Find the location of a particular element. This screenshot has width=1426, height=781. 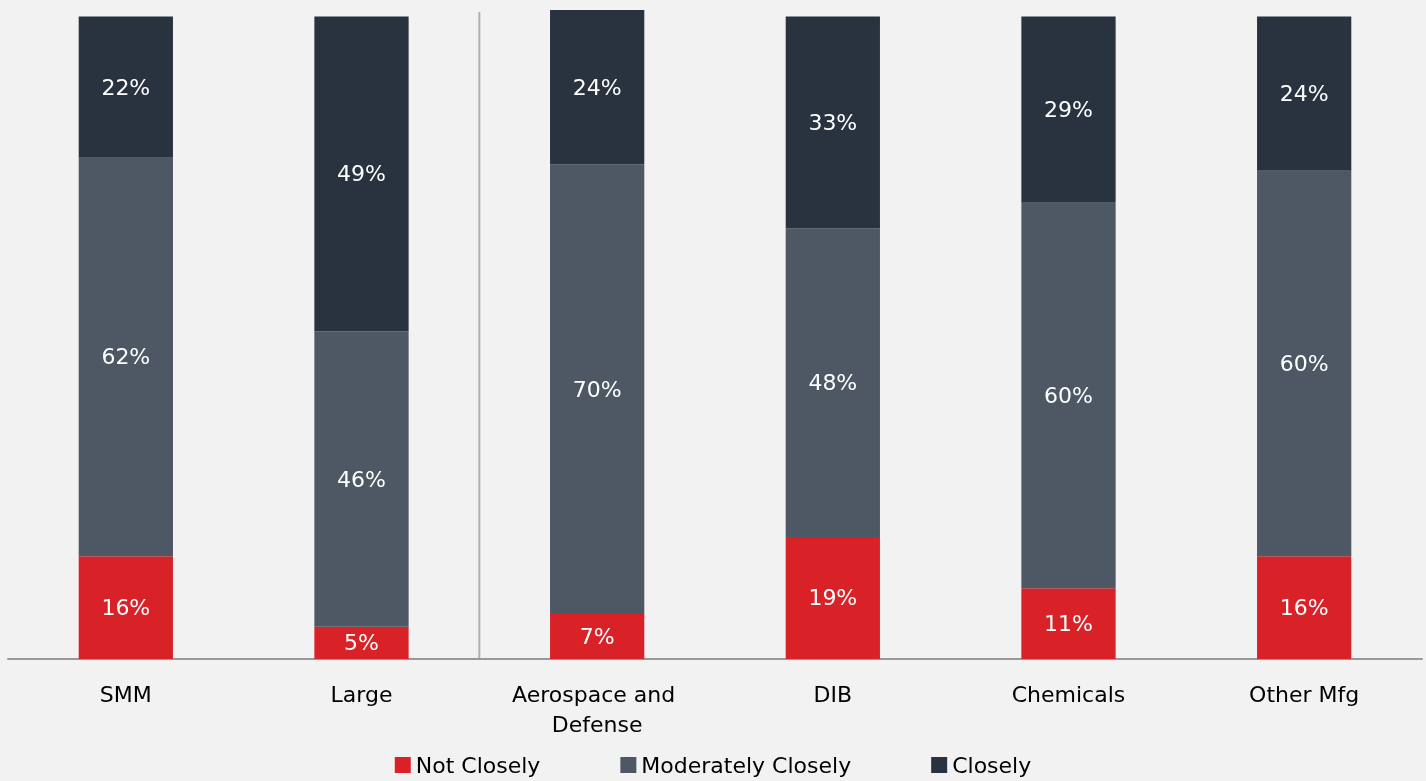

data-label: 49% is located at coordinates (361, 174).